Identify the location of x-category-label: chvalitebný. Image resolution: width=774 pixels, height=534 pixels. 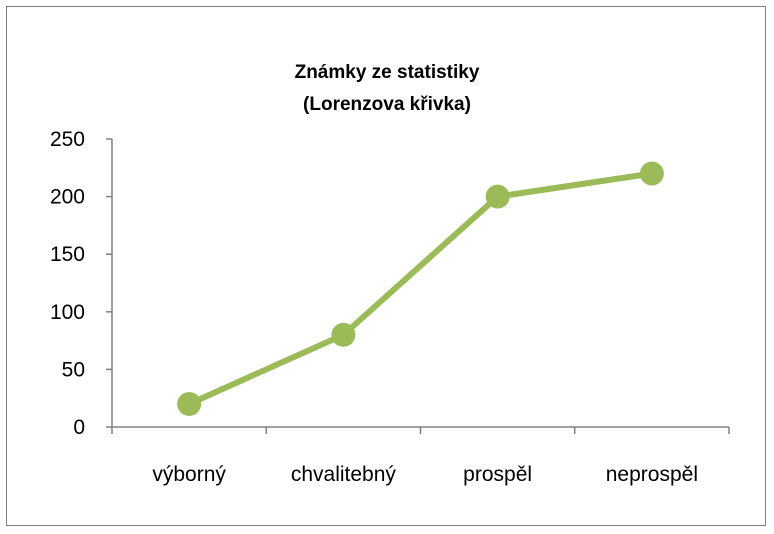
(344, 474).